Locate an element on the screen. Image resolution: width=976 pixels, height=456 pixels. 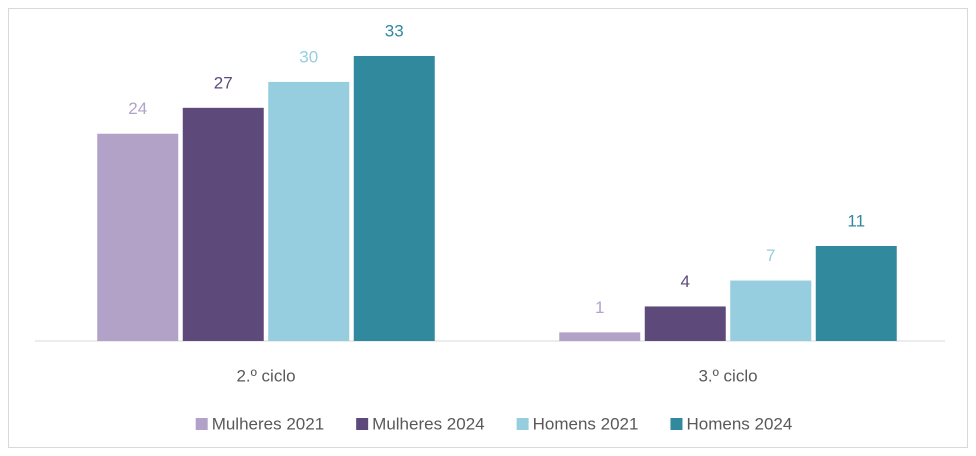
data-label: 30 is located at coordinates (308, 56).